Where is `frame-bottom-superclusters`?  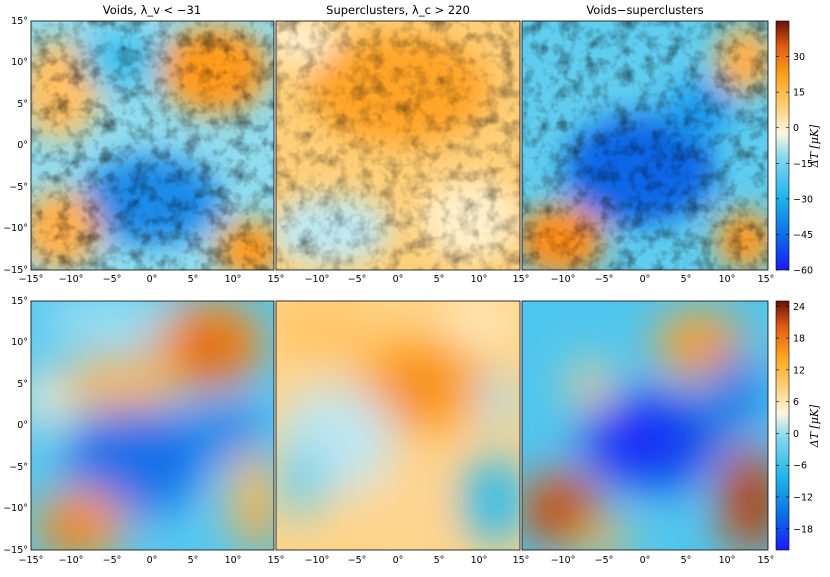 frame-bottom-superclusters is located at coordinates (398, 425).